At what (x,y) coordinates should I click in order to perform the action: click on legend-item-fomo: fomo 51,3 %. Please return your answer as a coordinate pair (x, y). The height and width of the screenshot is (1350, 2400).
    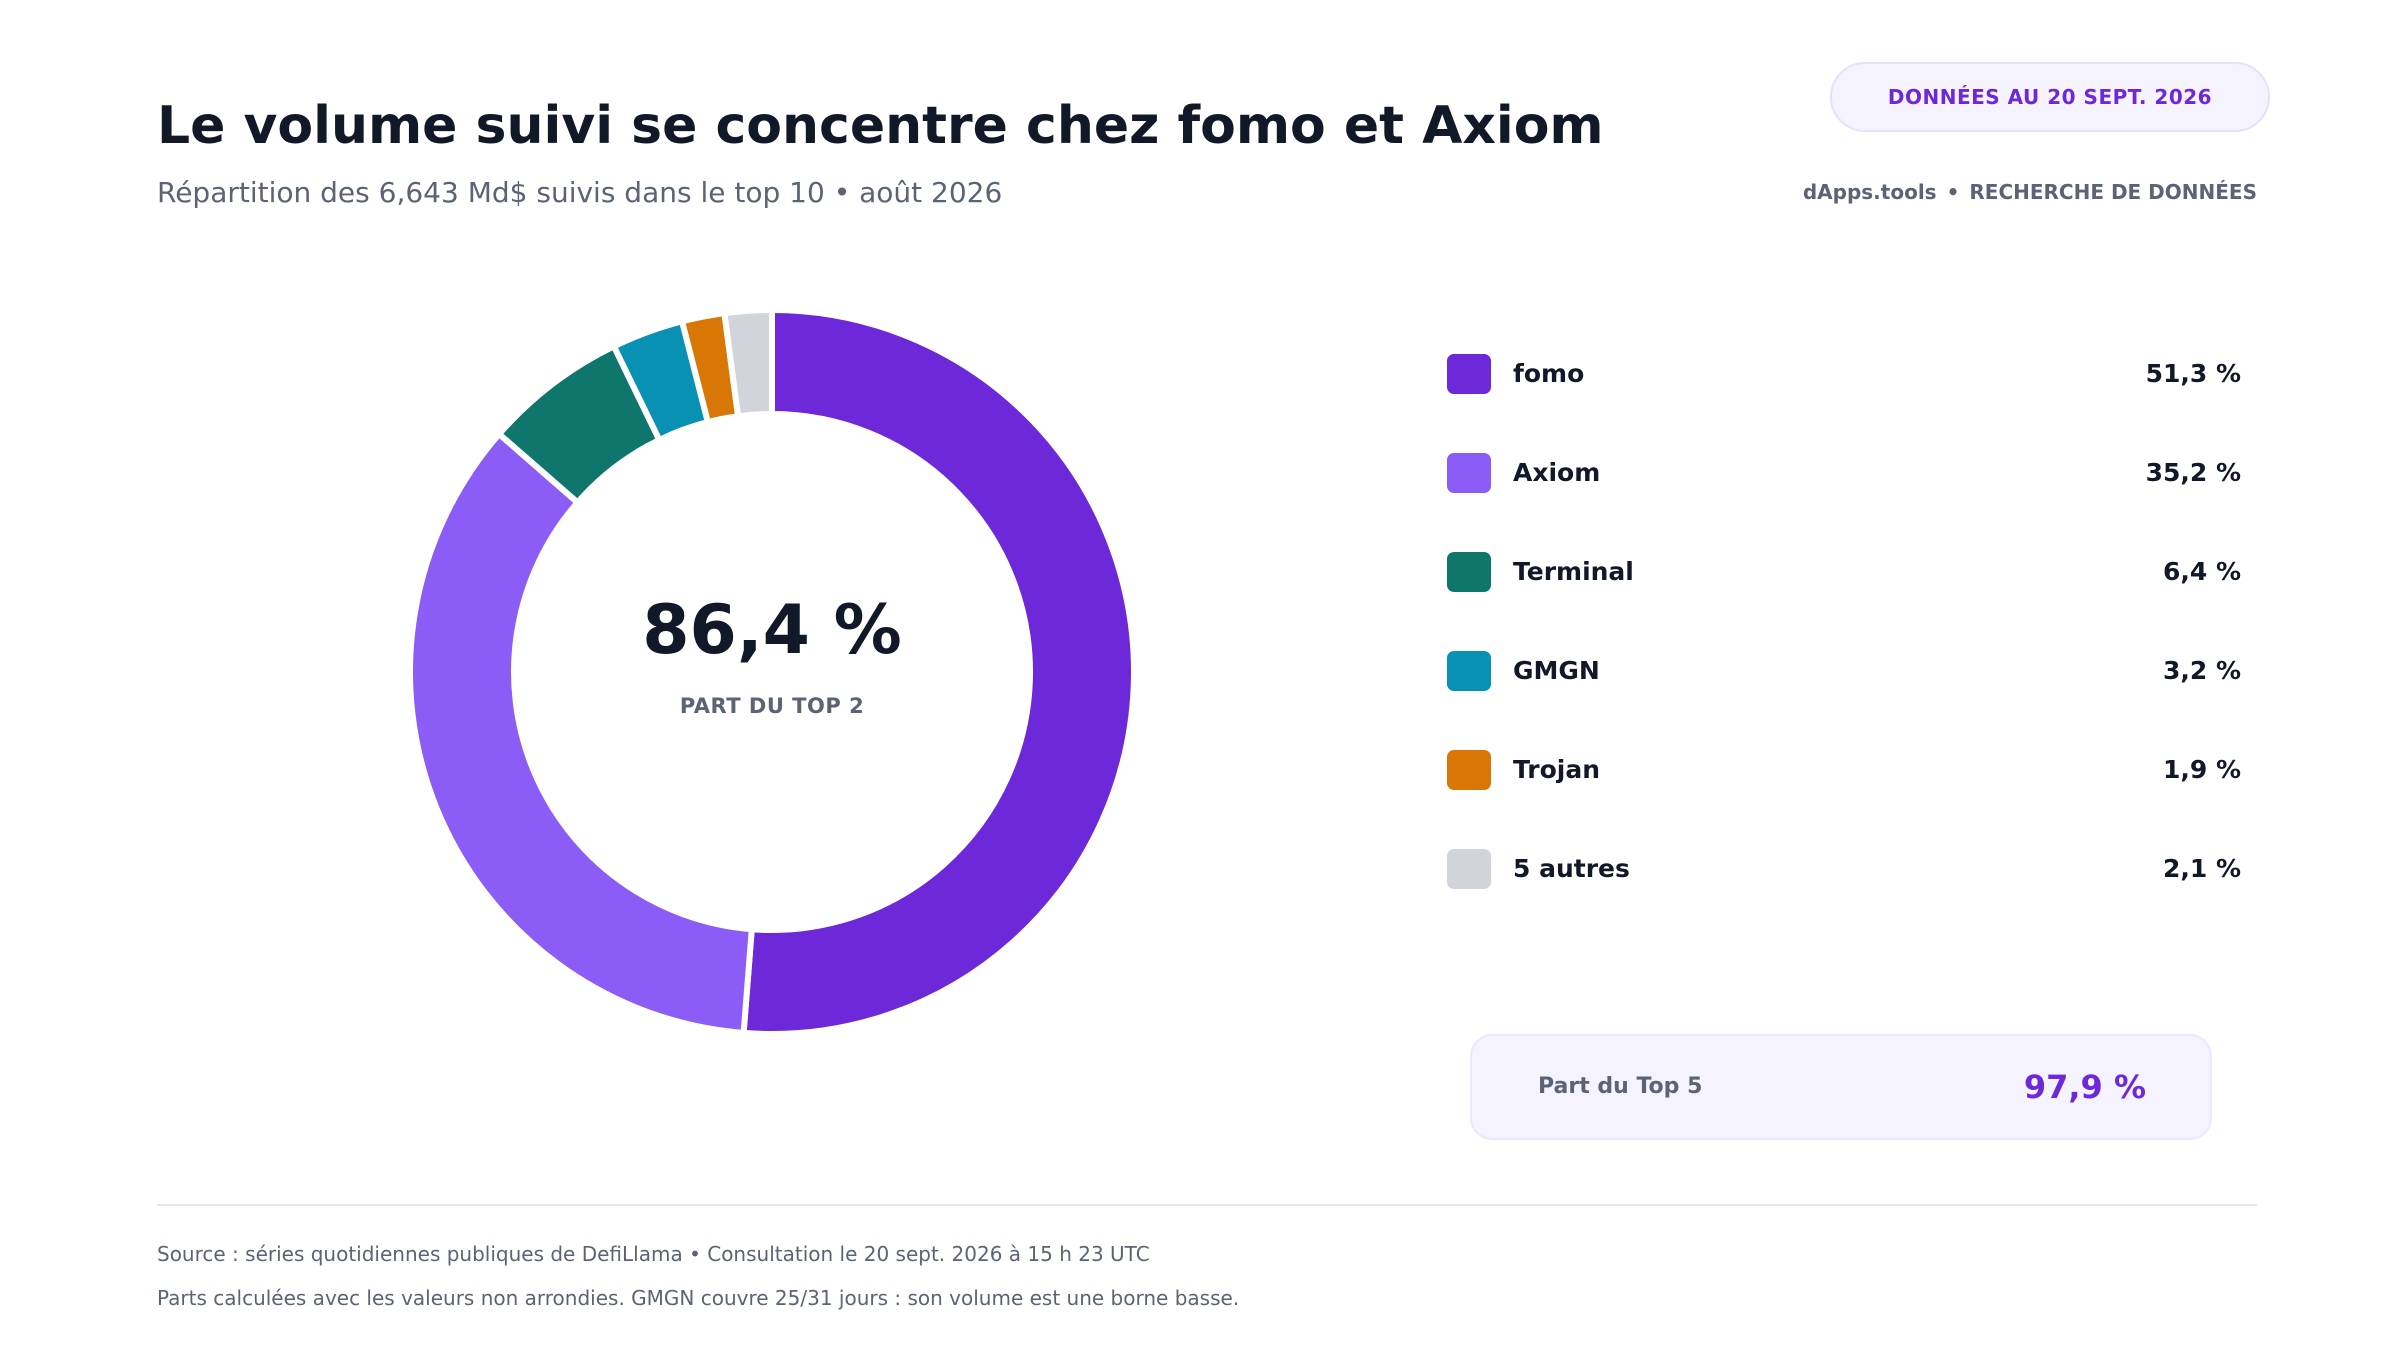
    Looking at the image, I should click on (1844, 403).